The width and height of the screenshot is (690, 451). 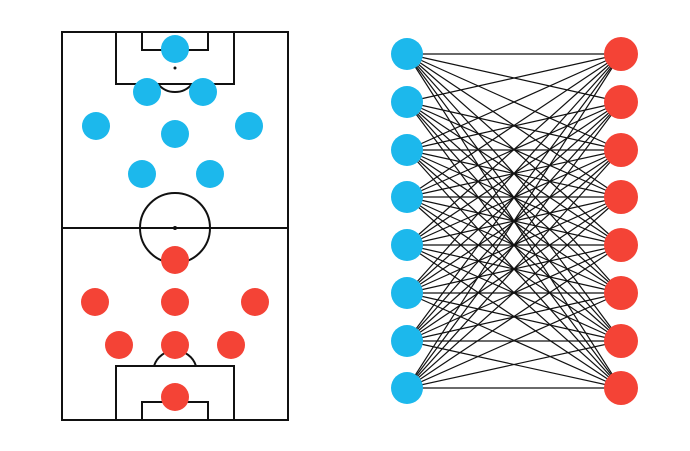 What do you see at coordinates (175, 68) in the screenshot?
I see `top-penalty-spot` at bounding box center [175, 68].